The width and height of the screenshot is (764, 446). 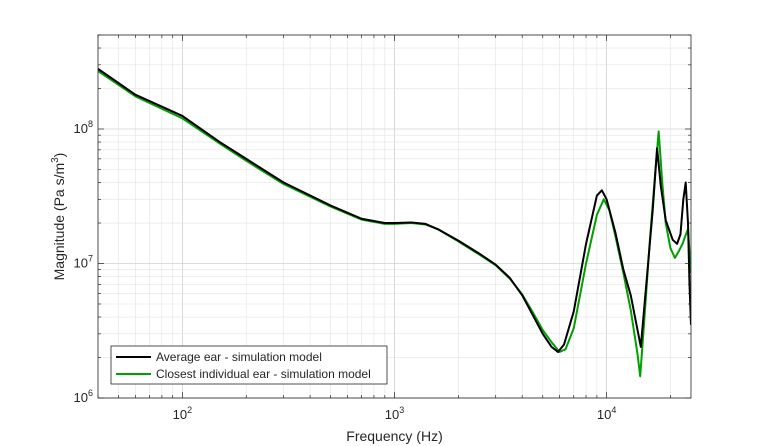 What do you see at coordinates (182, 413) in the screenshot?
I see `x-tick-label: 10²` at bounding box center [182, 413].